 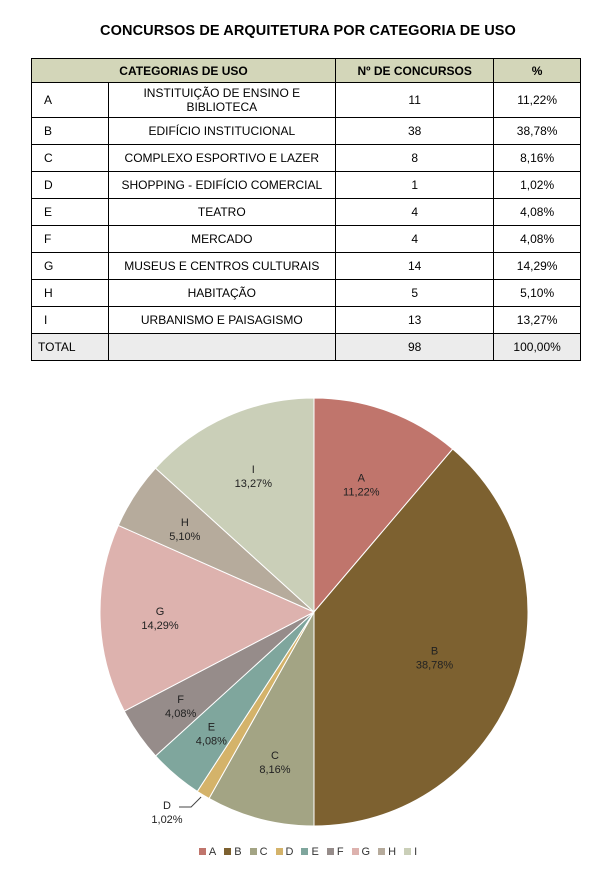 What do you see at coordinates (537, 320) in the screenshot?
I see `row-percent: 13,27%` at bounding box center [537, 320].